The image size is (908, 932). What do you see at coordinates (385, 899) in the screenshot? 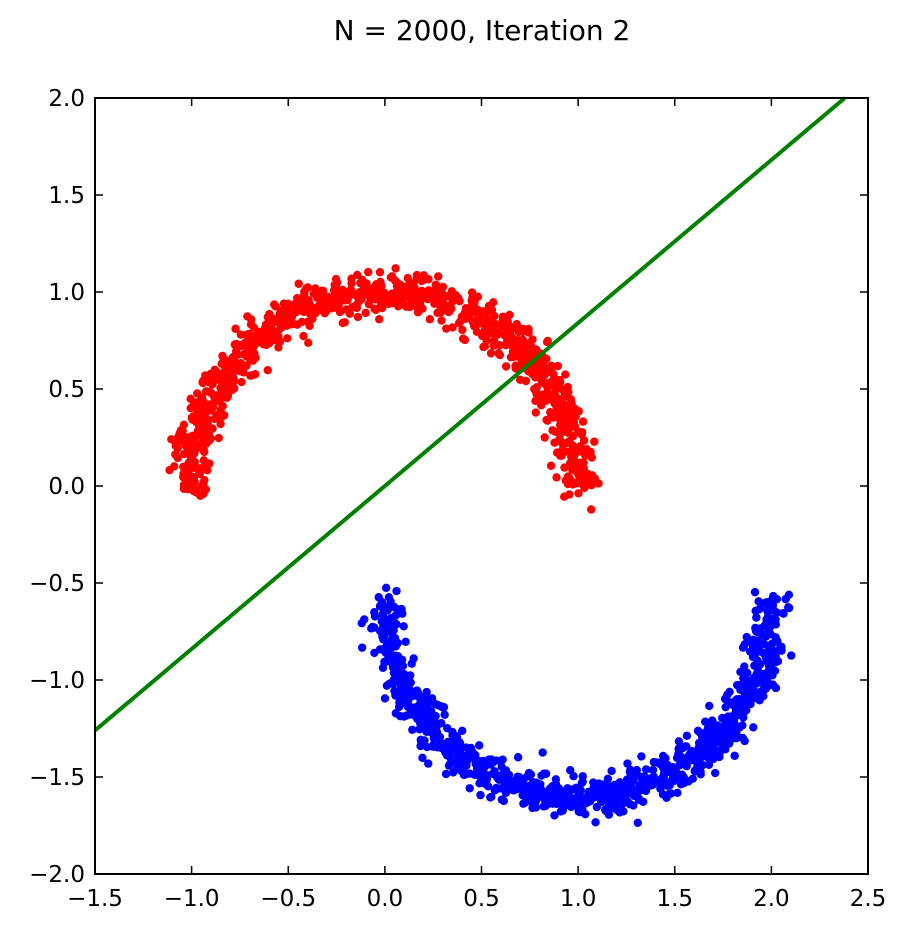
I see `x-tick-label: 0.0` at bounding box center [385, 899].